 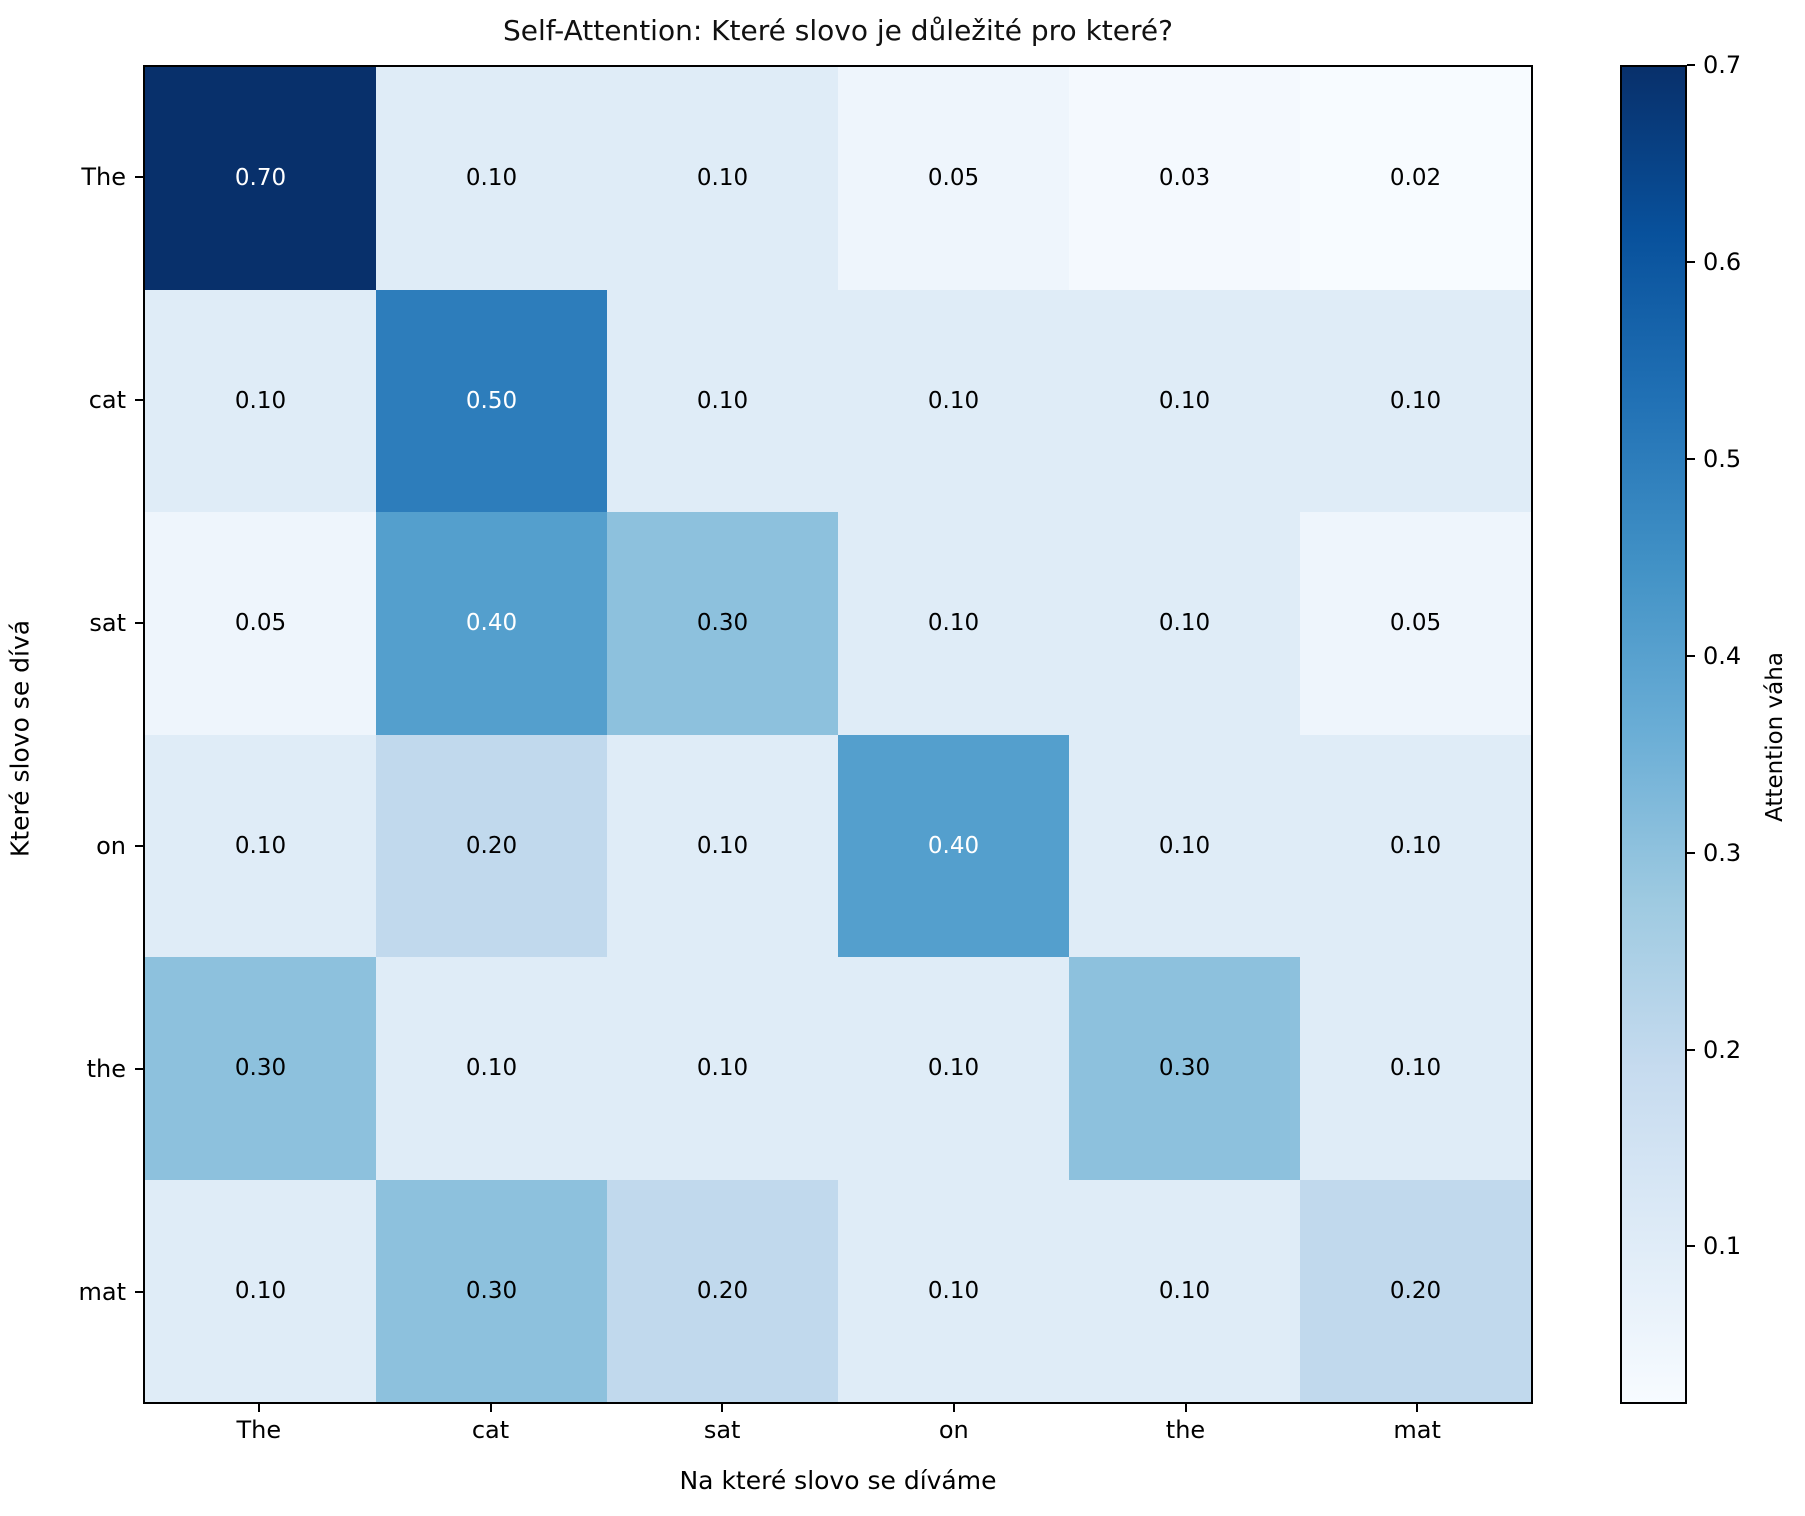 What do you see at coordinates (1184, 400) in the screenshot?
I see `heatmap-cell-cat-the: 0.10` at bounding box center [1184, 400].